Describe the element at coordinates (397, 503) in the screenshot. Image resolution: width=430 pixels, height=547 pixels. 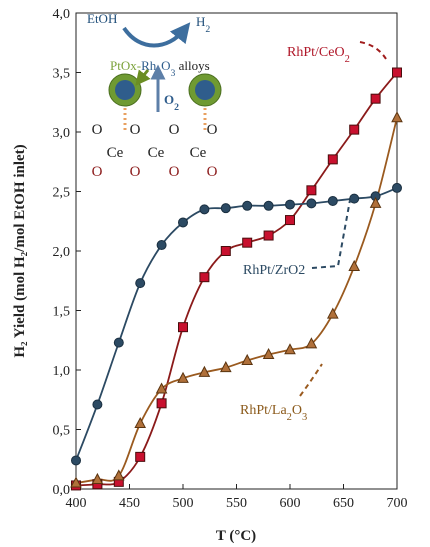
I see `x-tick-label: 700` at that location.